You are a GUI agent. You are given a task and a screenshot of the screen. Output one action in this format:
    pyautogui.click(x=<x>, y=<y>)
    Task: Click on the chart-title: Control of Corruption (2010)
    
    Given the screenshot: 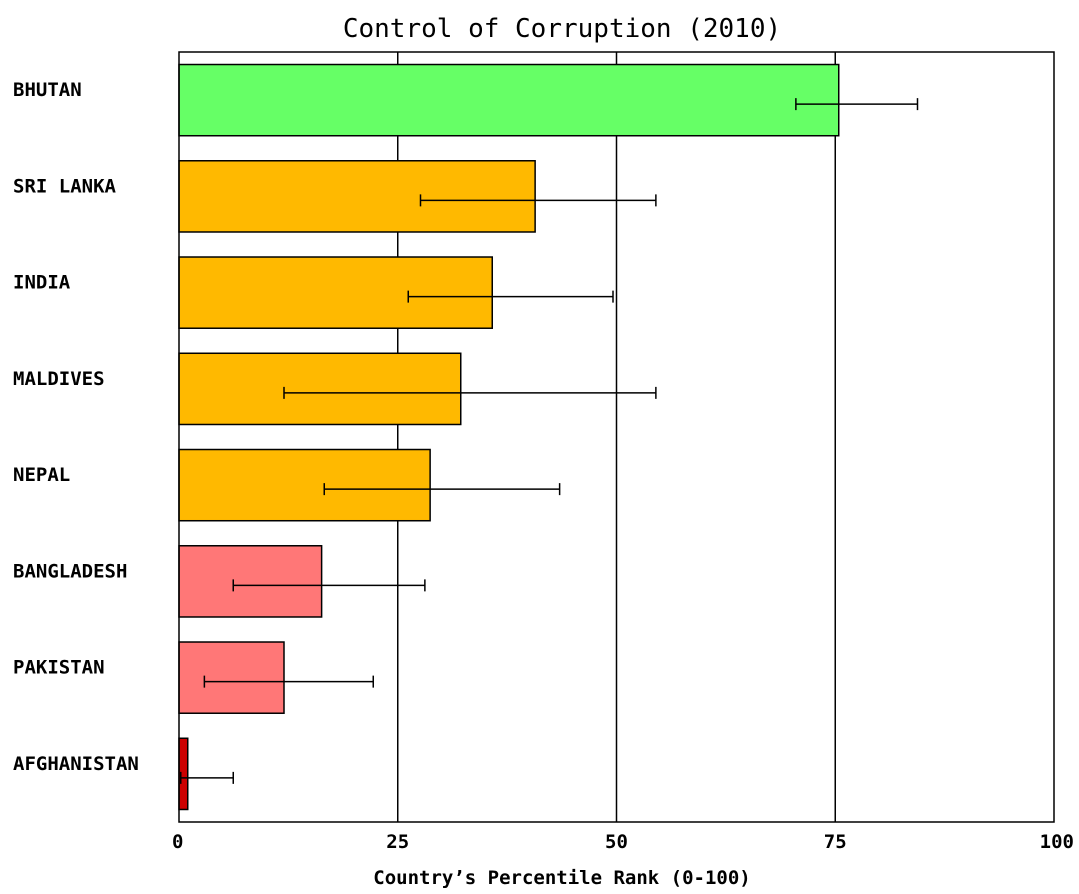 What is the action you would take?
    pyautogui.click(x=562, y=29)
    